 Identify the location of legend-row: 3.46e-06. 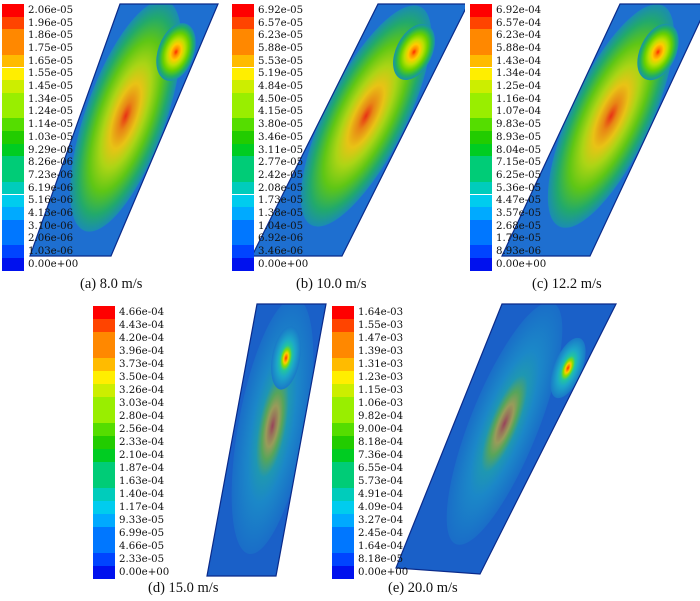
(267, 251).